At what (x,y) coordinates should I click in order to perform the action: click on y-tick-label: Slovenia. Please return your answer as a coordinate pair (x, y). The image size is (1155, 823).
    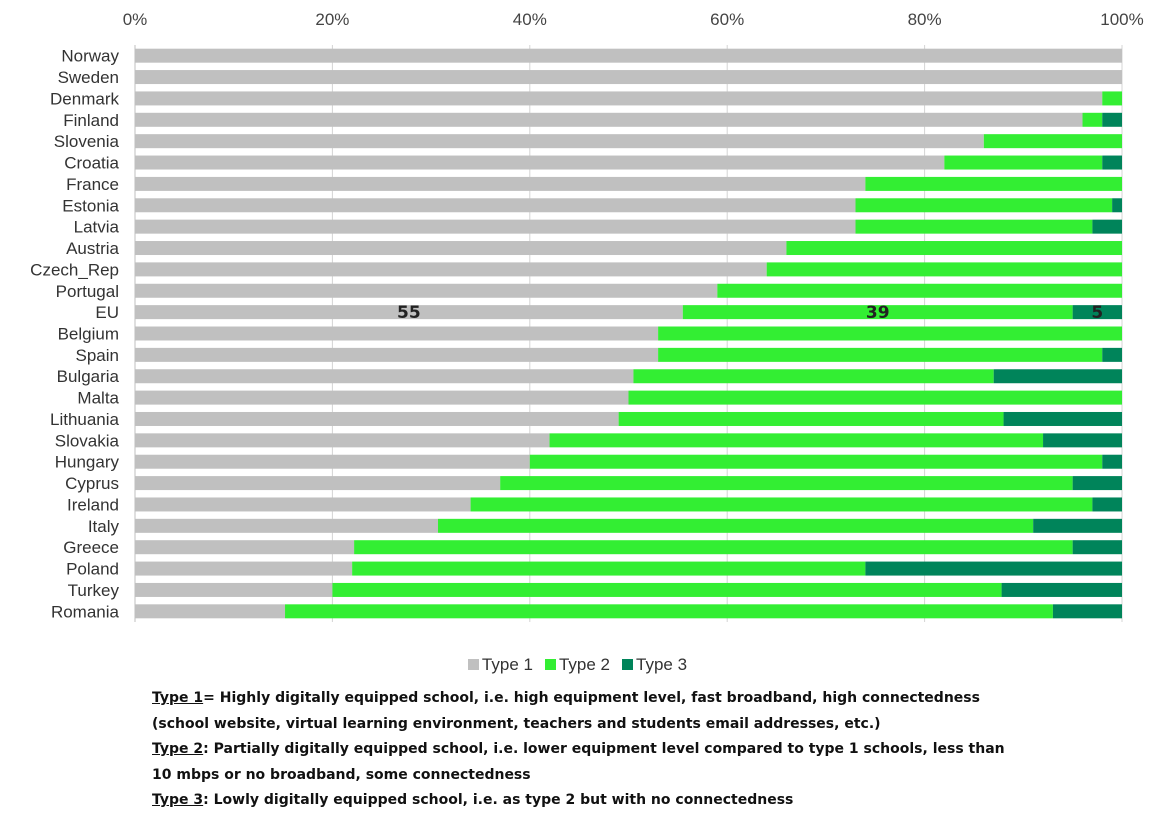
    Looking at the image, I should click on (87, 141).